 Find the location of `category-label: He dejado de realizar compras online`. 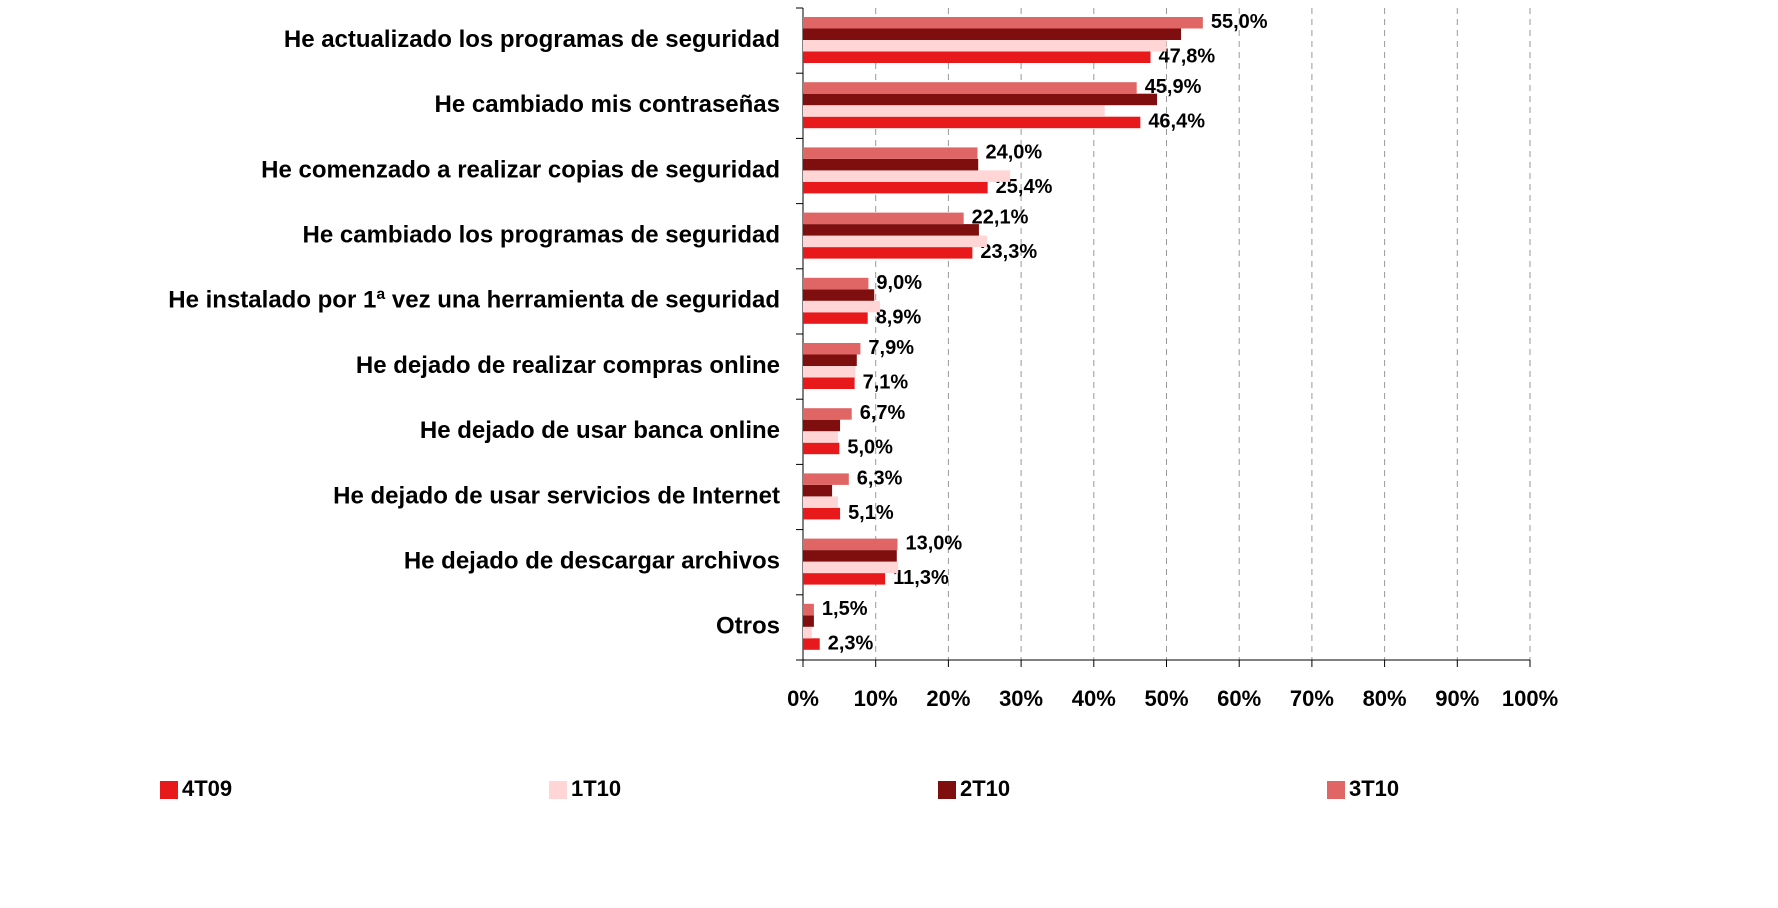

category-label: He dejado de realizar compras online is located at coordinates (568, 365).